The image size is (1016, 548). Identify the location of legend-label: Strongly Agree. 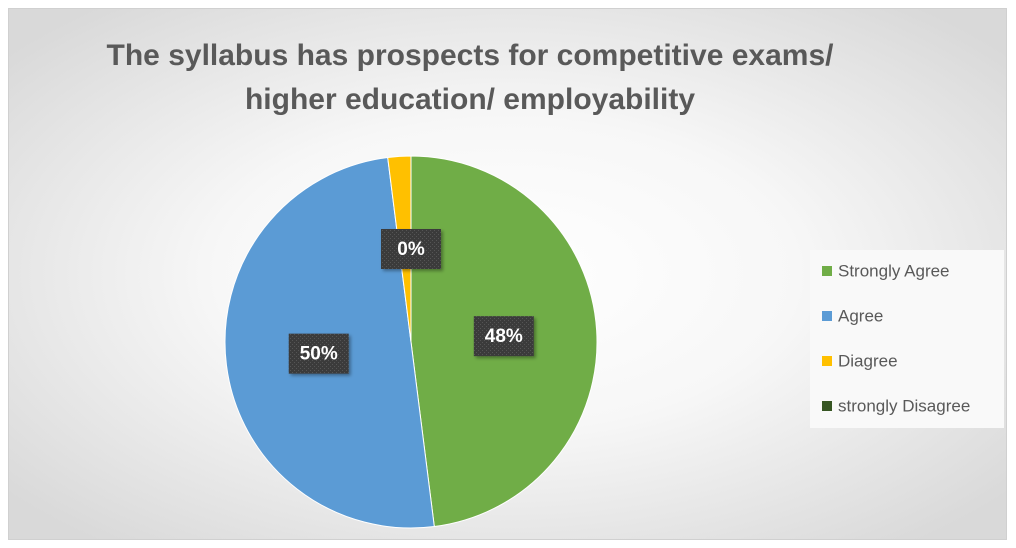
(894, 270).